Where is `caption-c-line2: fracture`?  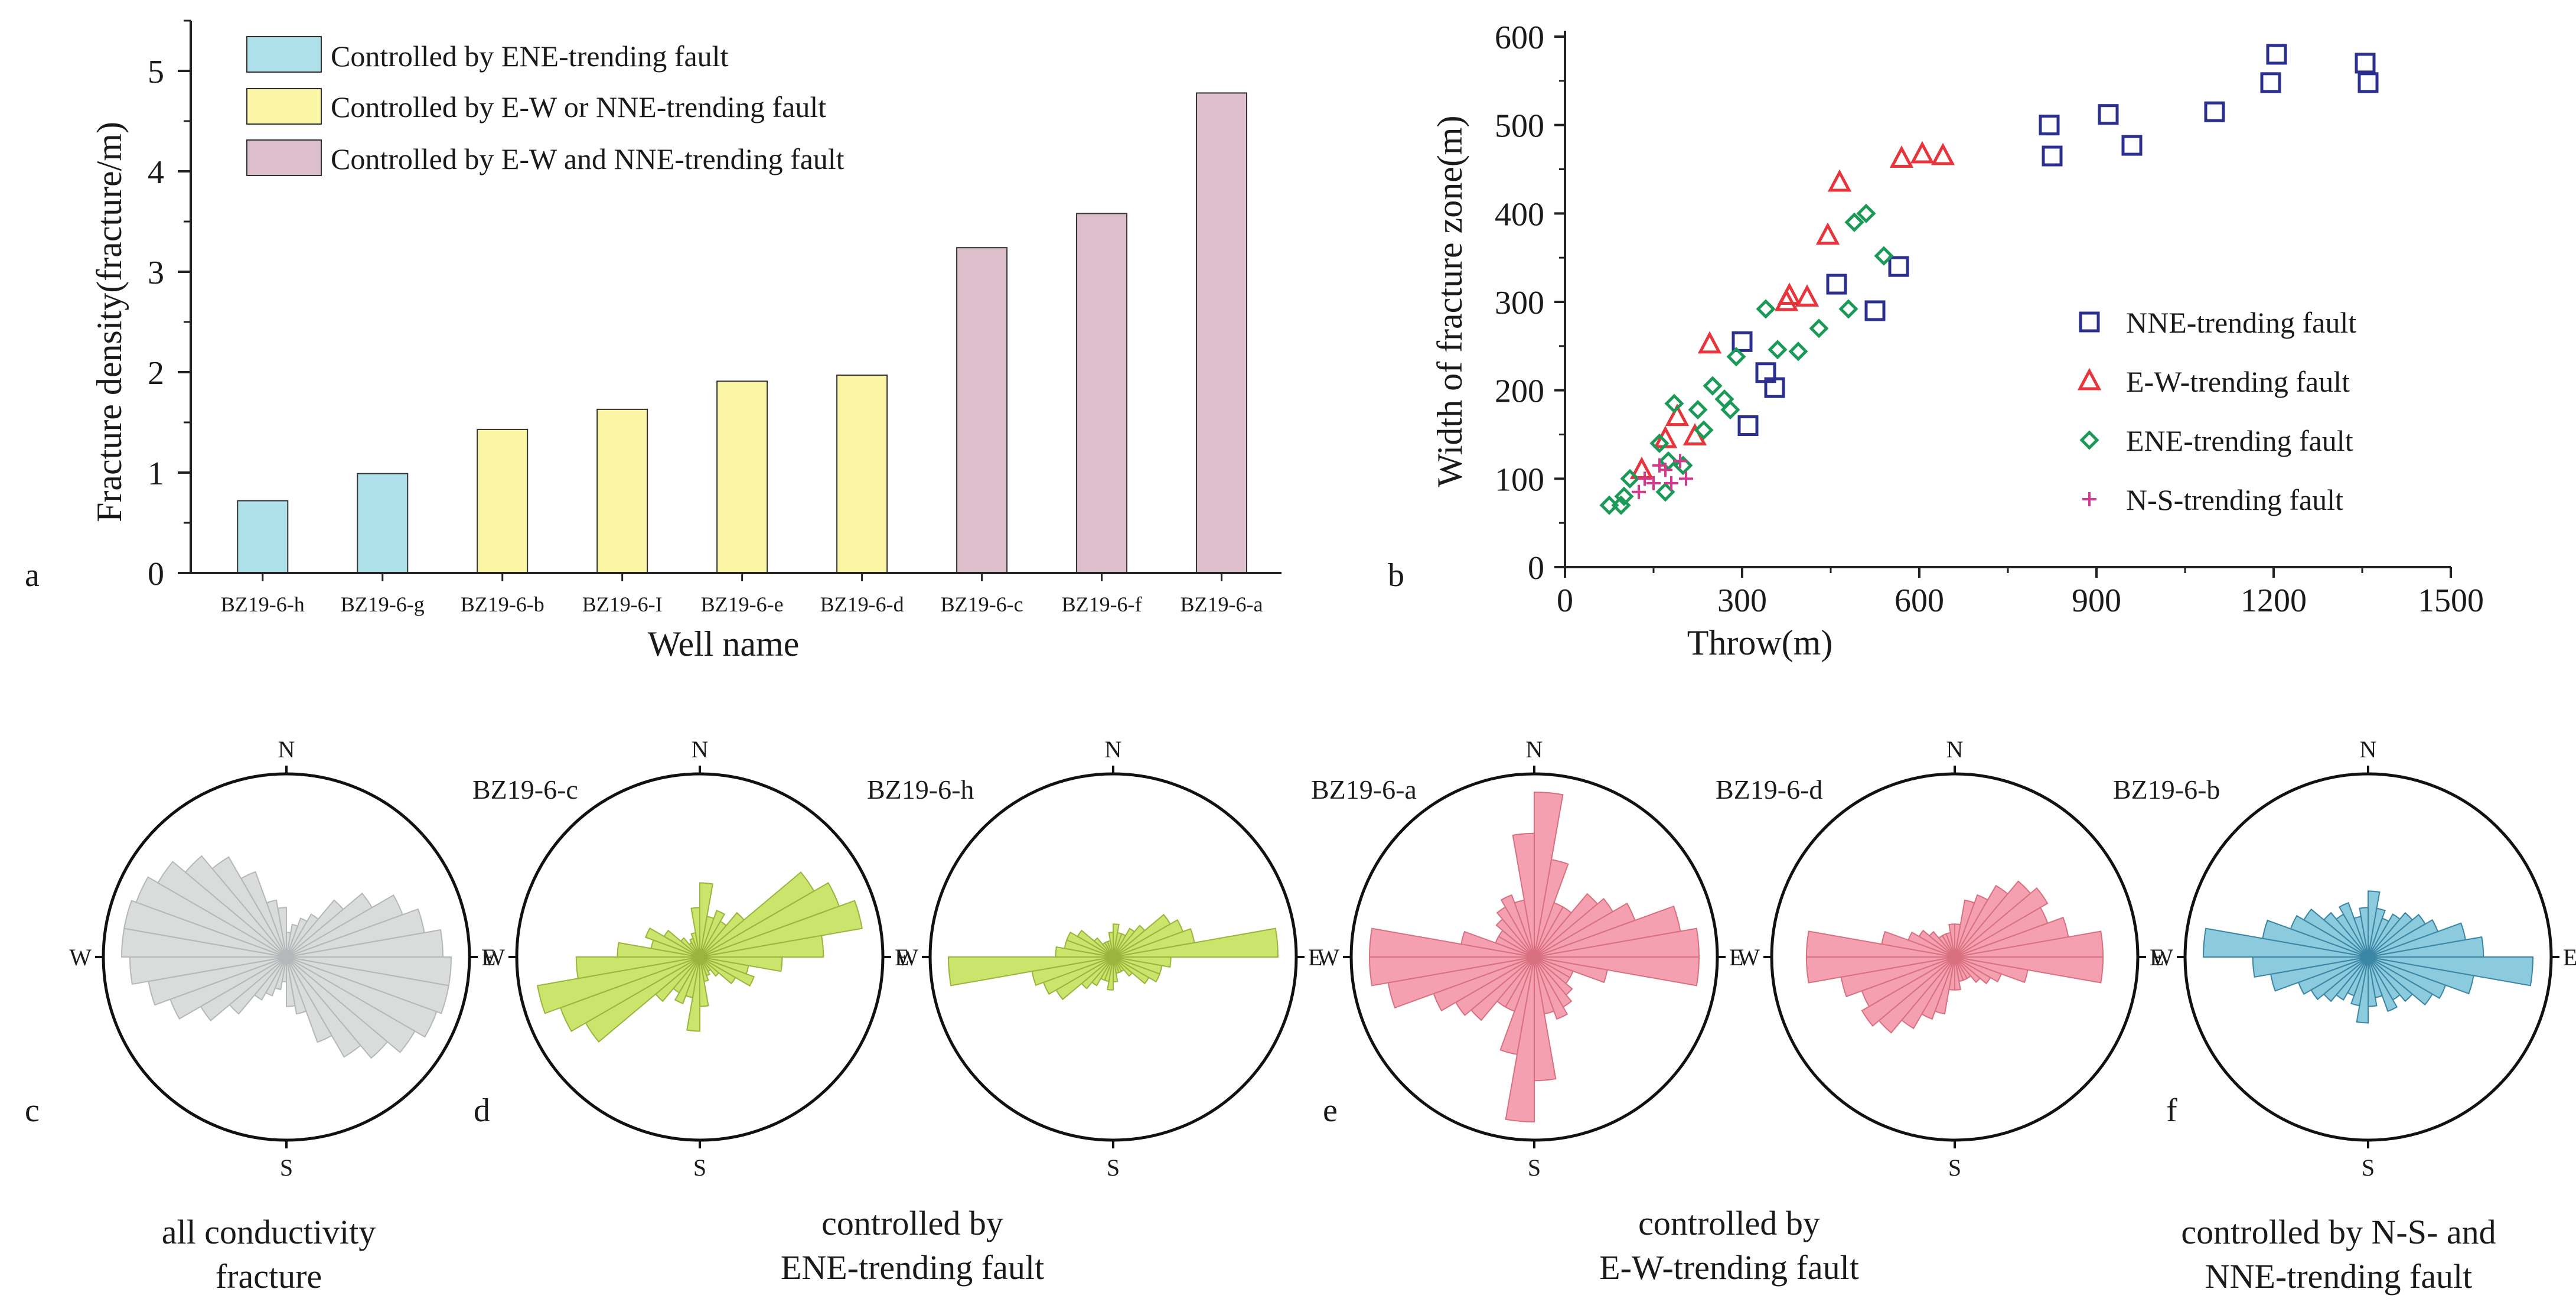
caption-c-line2: fracture is located at coordinates (269, 1277).